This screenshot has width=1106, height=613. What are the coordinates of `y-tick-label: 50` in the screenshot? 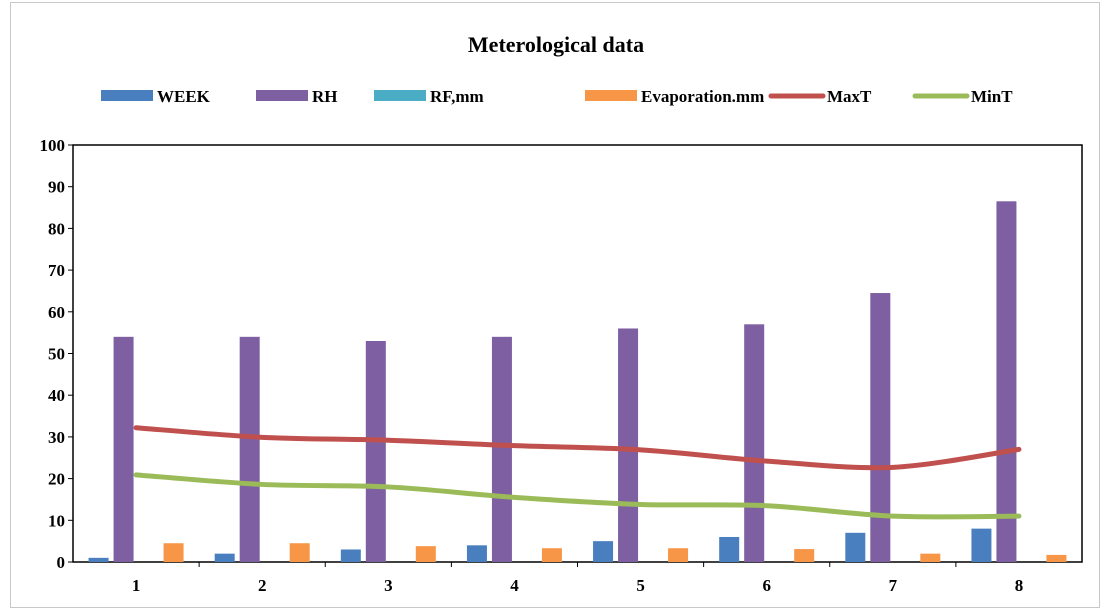 It's located at (56, 354).